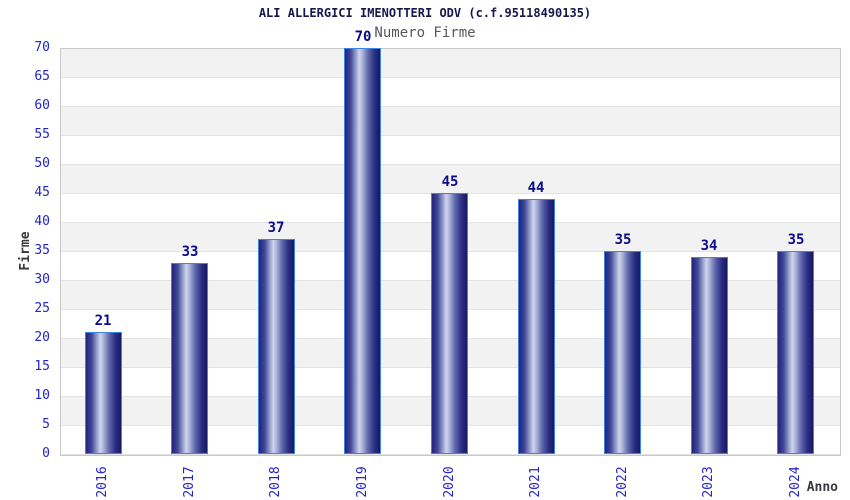 The height and width of the screenshot is (500, 850). Describe the element at coordinates (795, 482) in the screenshot. I see `x-tick-label-2024: 2024` at that location.